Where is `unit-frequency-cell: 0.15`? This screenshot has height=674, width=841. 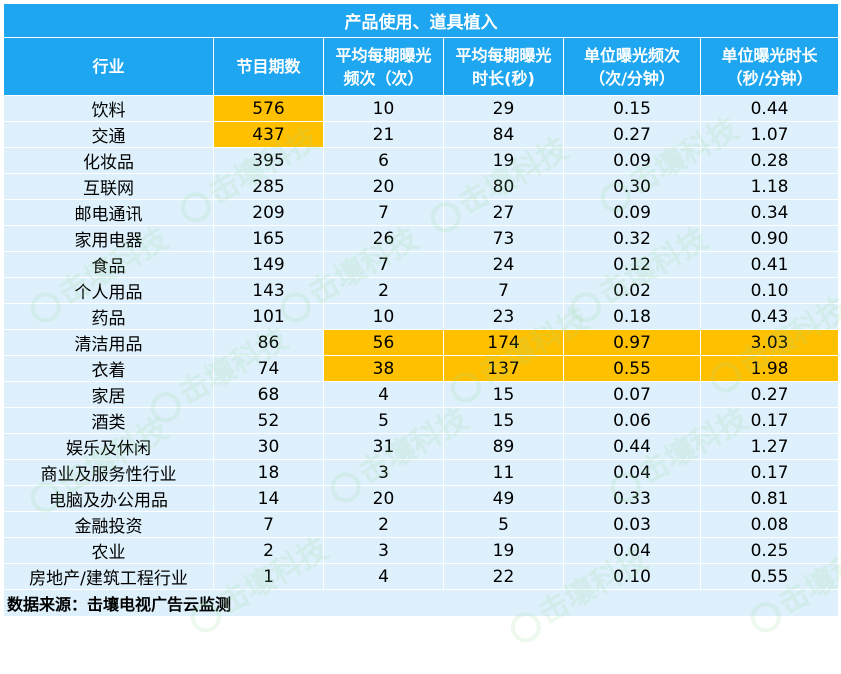
unit-frequency-cell: 0.15 is located at coordinates (632, 108).